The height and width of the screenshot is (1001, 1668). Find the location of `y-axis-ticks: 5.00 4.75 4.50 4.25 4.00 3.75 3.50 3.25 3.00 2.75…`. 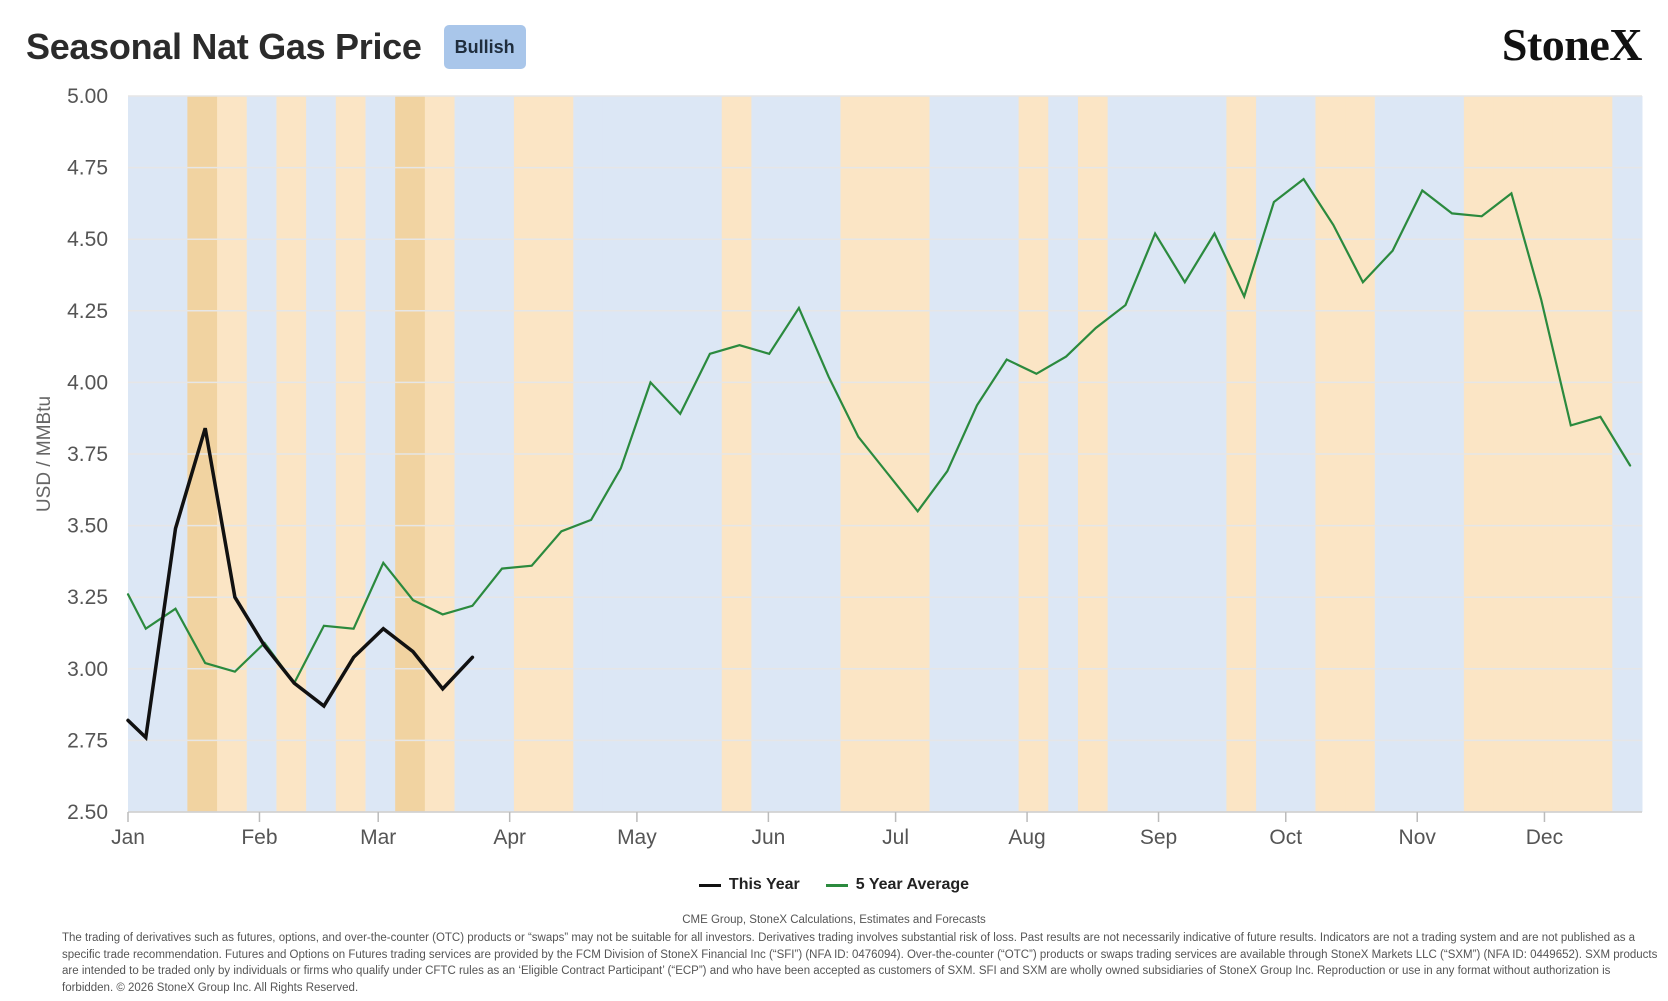

y-axis-ticks: 5.00 4.75 4.50 4.25 4.00 3.75 3.50 3.25 3.00 2.75… is located at coordinates (87, 454).